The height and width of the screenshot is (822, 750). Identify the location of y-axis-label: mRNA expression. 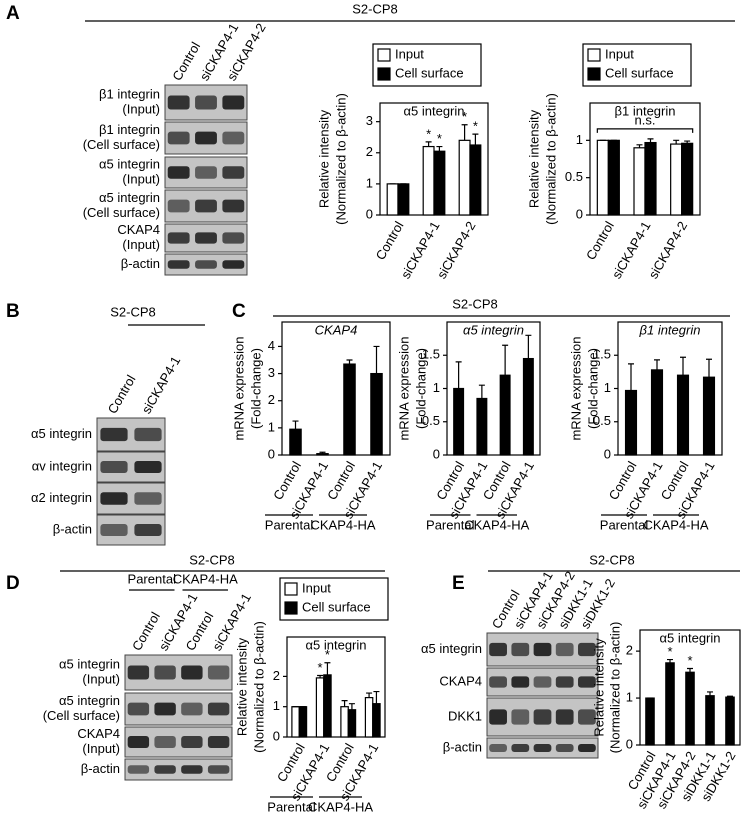
(403, 388).